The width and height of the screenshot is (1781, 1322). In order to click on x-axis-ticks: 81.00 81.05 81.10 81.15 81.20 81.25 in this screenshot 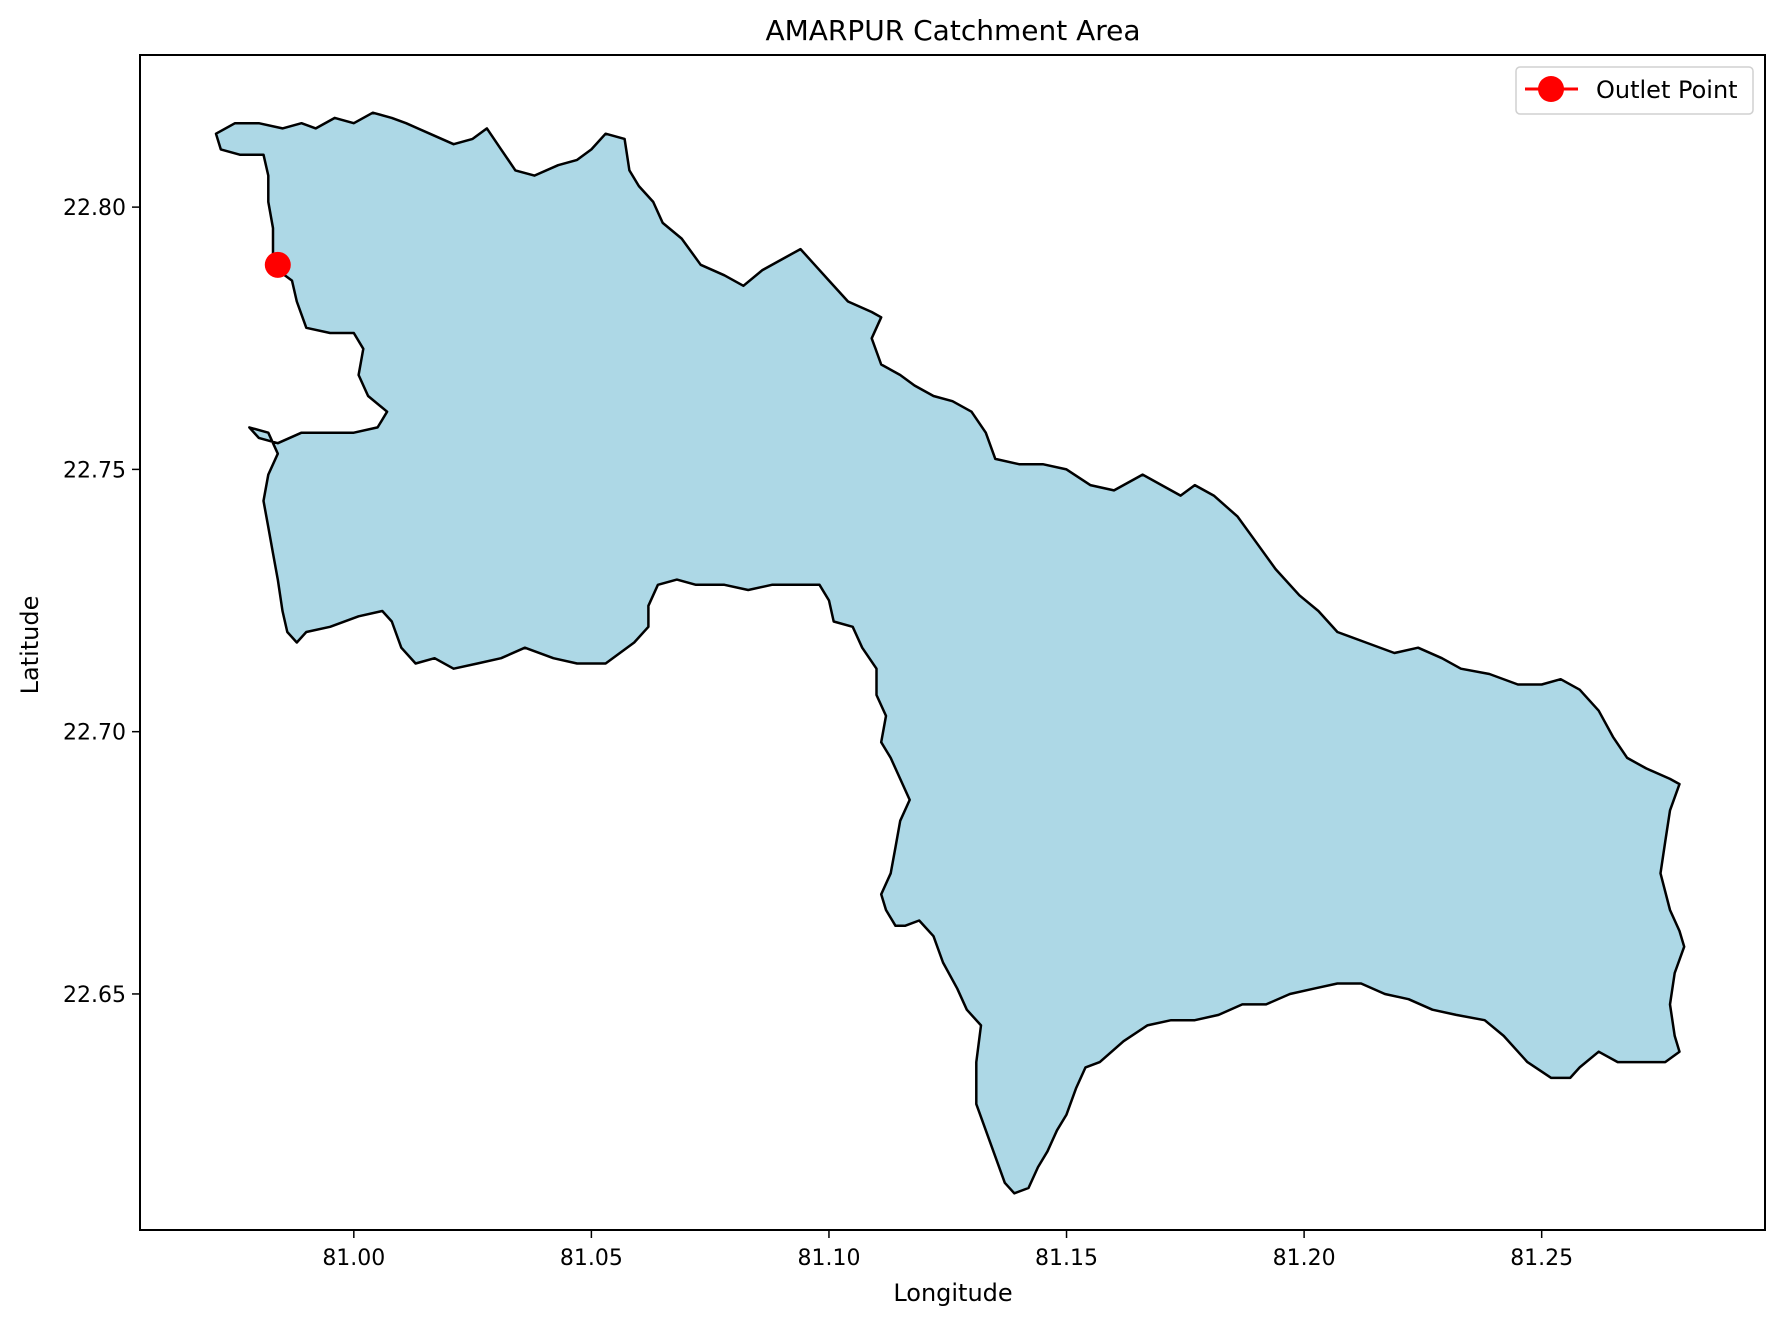, I will do `click(947, 1250)`.